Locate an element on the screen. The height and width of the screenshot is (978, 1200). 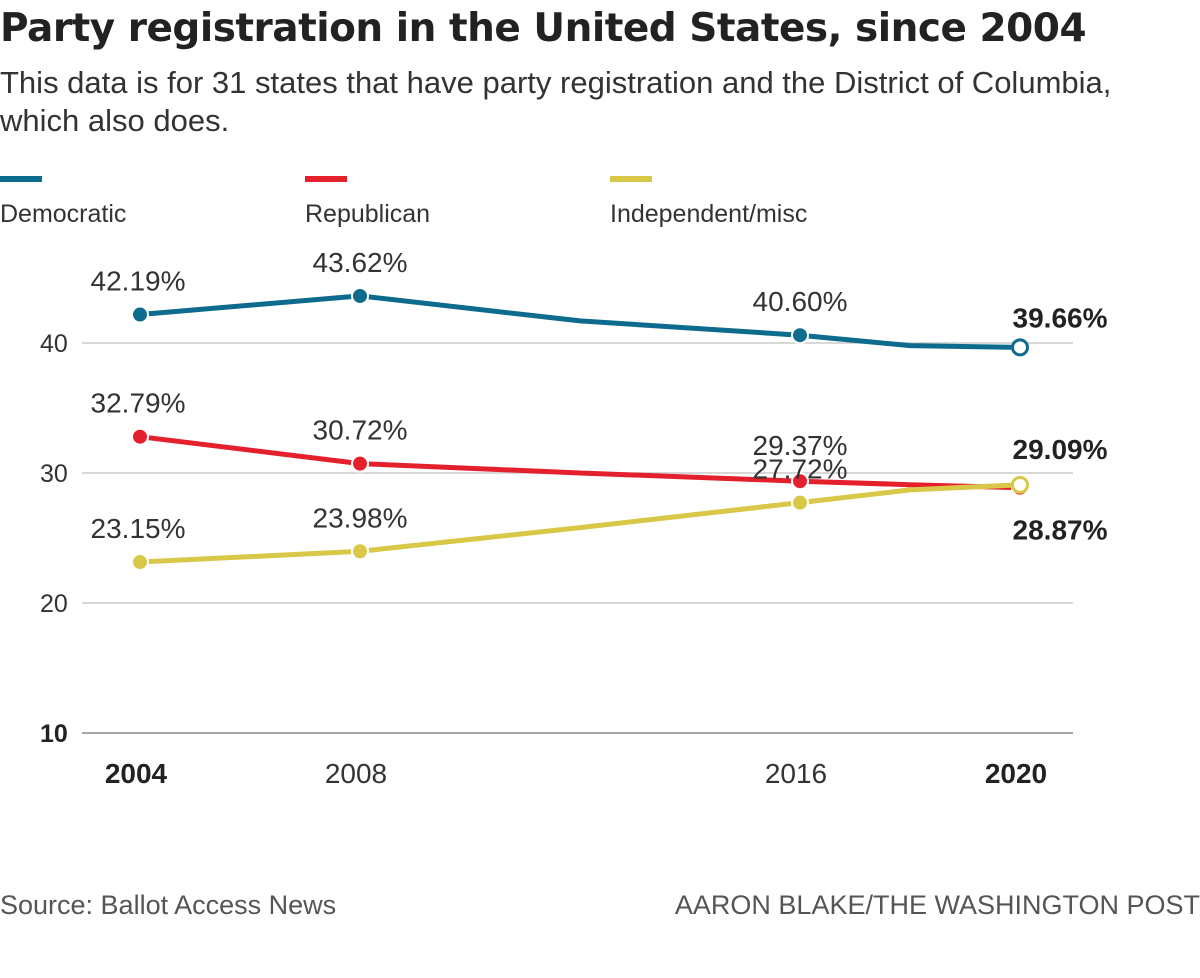
series-line-democratic is located at coordinates (580, 321).